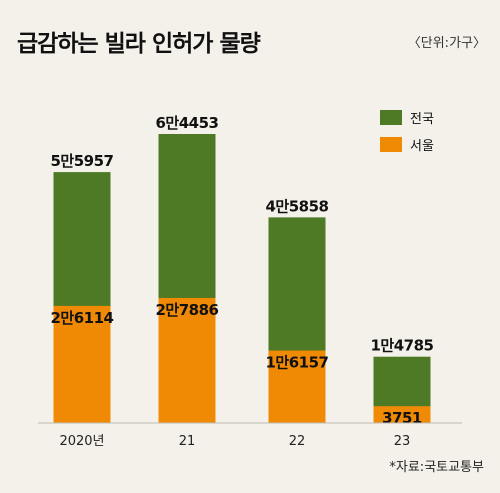  I want to click on x-tick-label: 2020년, so click(81, 441).